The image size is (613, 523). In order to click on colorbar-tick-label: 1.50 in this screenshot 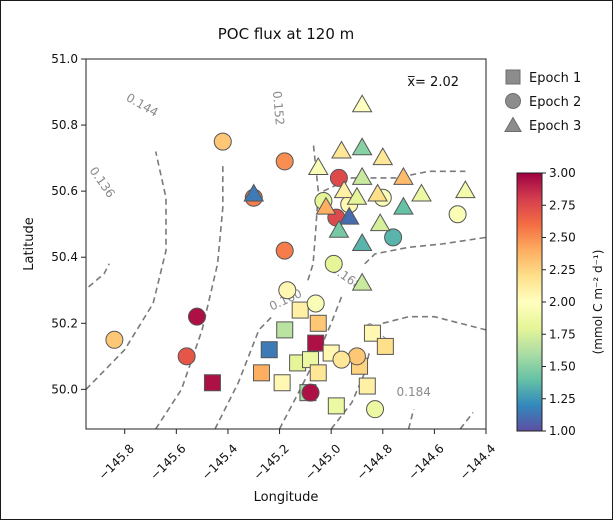, I will do `click(562, 367)`.